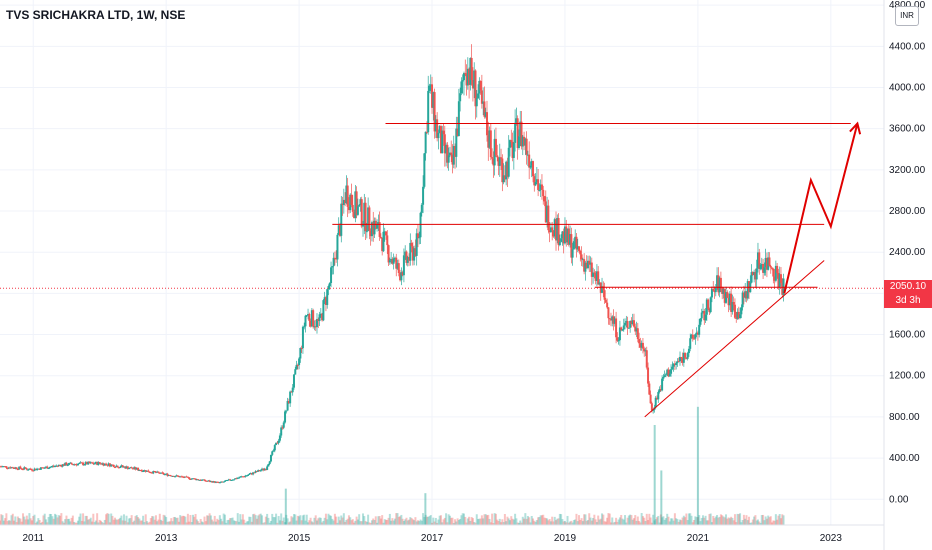 This screenshot has height=550, width=932. I want to click on current-price-label: 2050.10, so click(908, 287).